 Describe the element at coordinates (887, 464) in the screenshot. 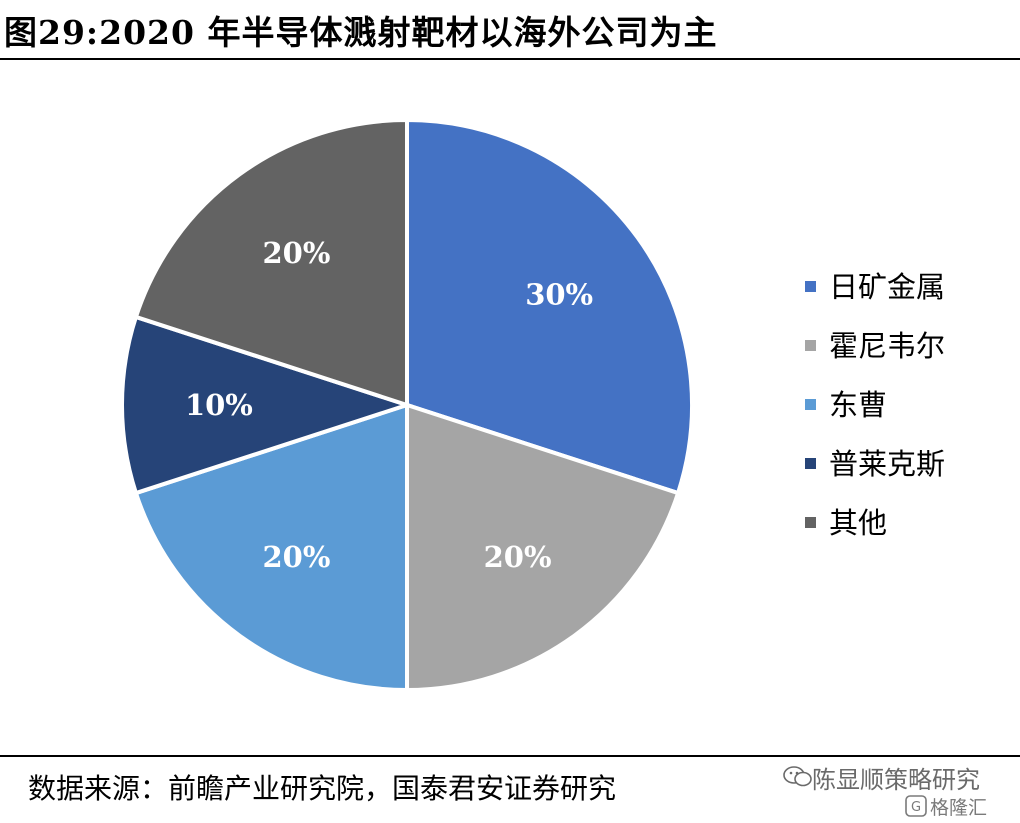

I see `legend-label: 普莱克斯` at that location.